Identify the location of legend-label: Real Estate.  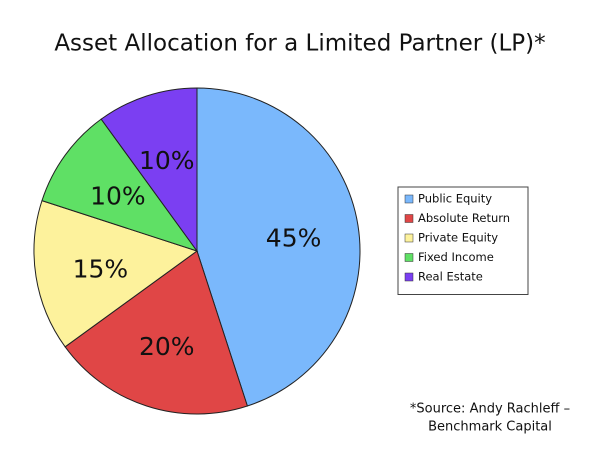
(450, 277).